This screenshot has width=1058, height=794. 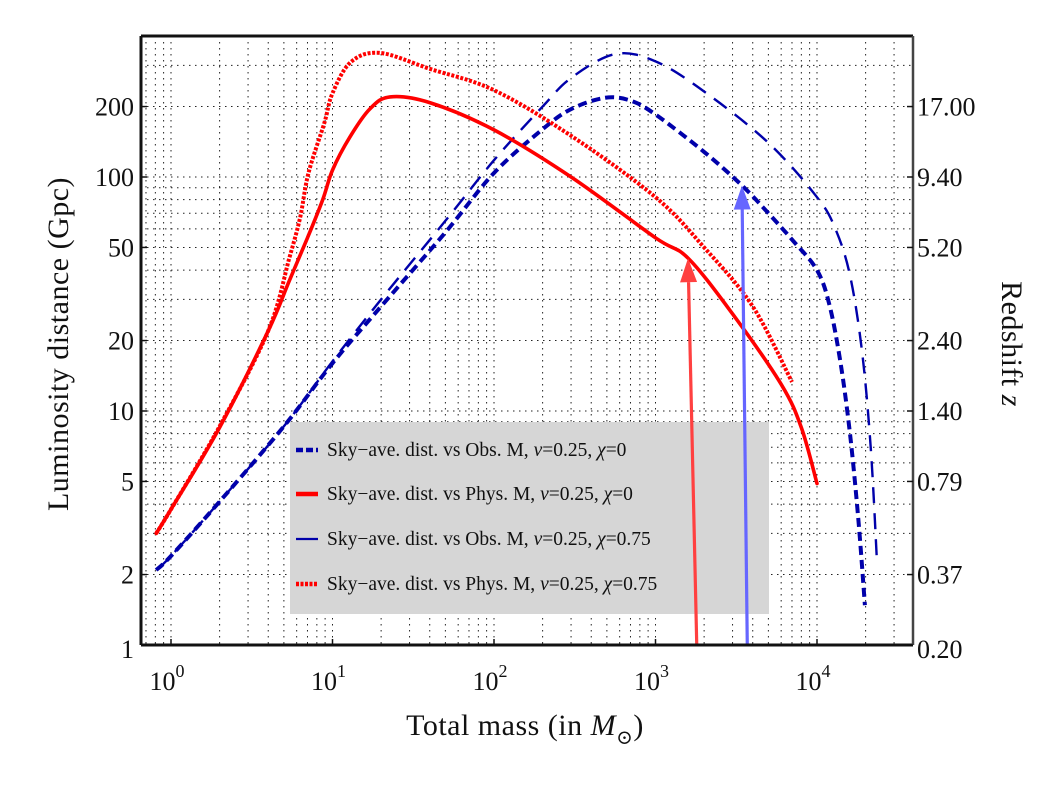 I want to click on annotations, so click(x=715, y=415).